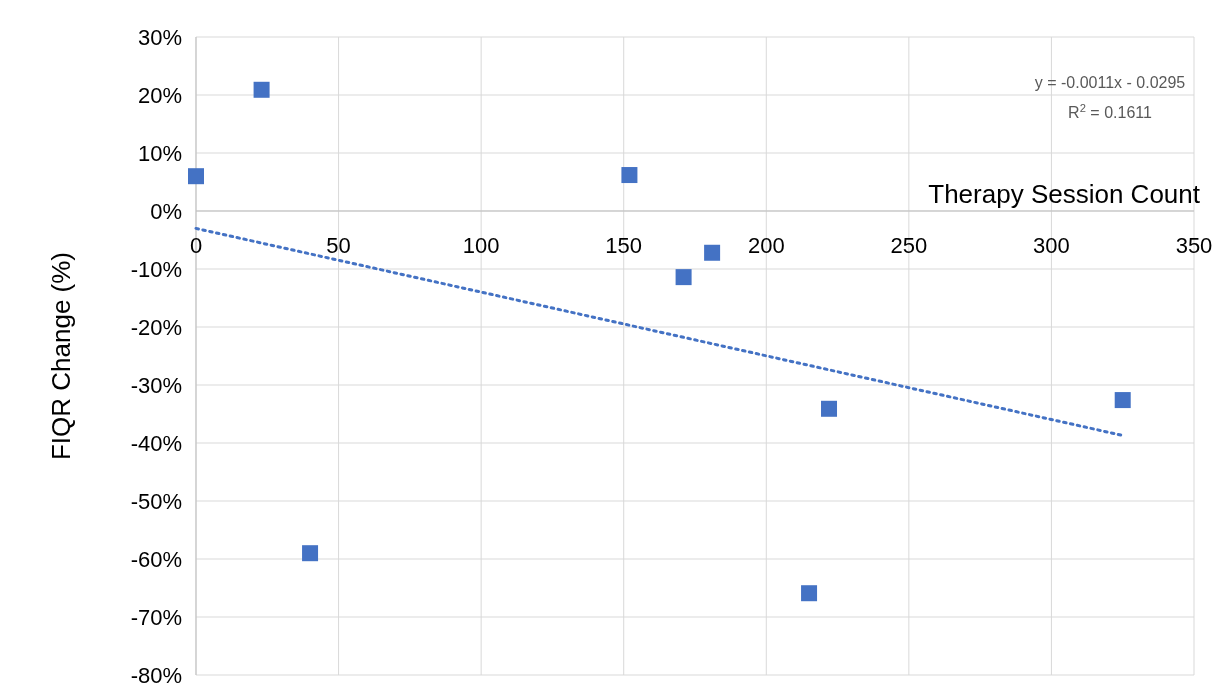 Image resolution: width=1224 pixels, height=683 pixels. What do you see at coordinates (1051, 245) in the screenshot?
I see `x-tick-label: 300` at bounding box center [1051, 245].